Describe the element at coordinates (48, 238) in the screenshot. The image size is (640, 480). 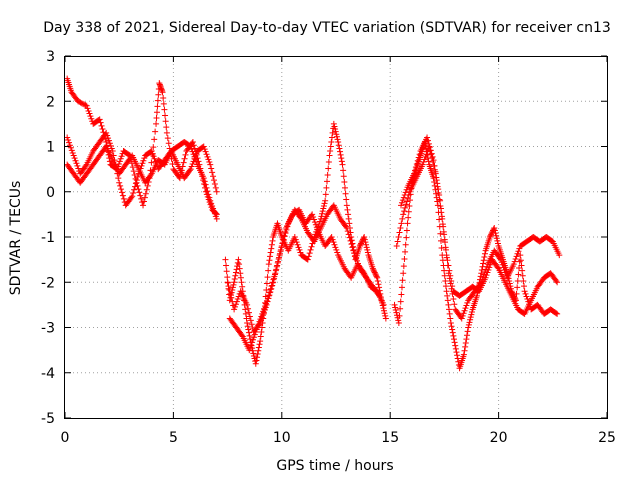
I see `y-tick-label: -1` at that location.